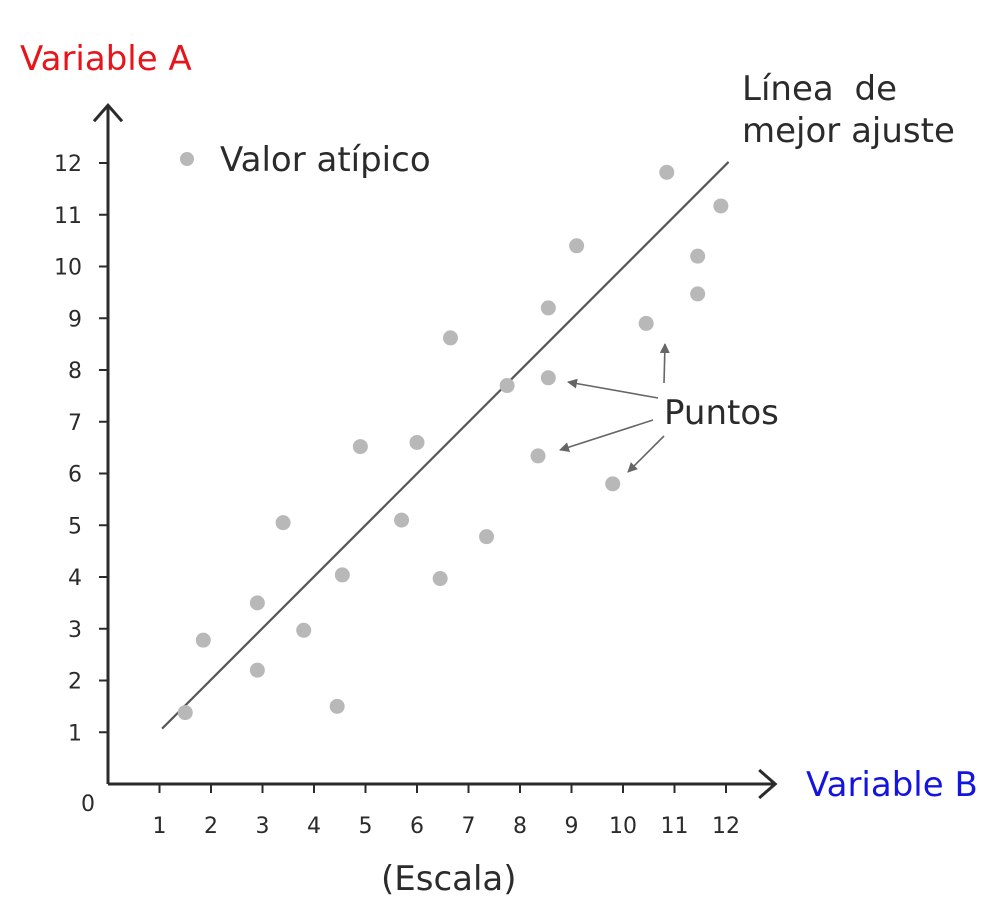  I want to click on x-tick-label: 6, so click(417, 826).